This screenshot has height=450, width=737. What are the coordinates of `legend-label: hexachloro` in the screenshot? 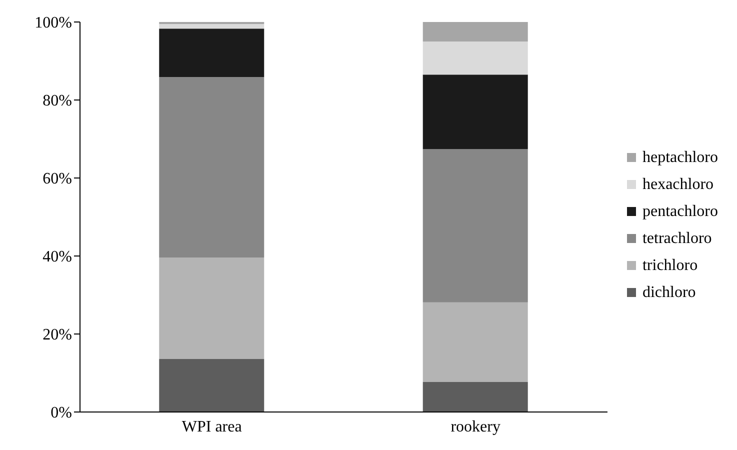 It's located at (678, 185).